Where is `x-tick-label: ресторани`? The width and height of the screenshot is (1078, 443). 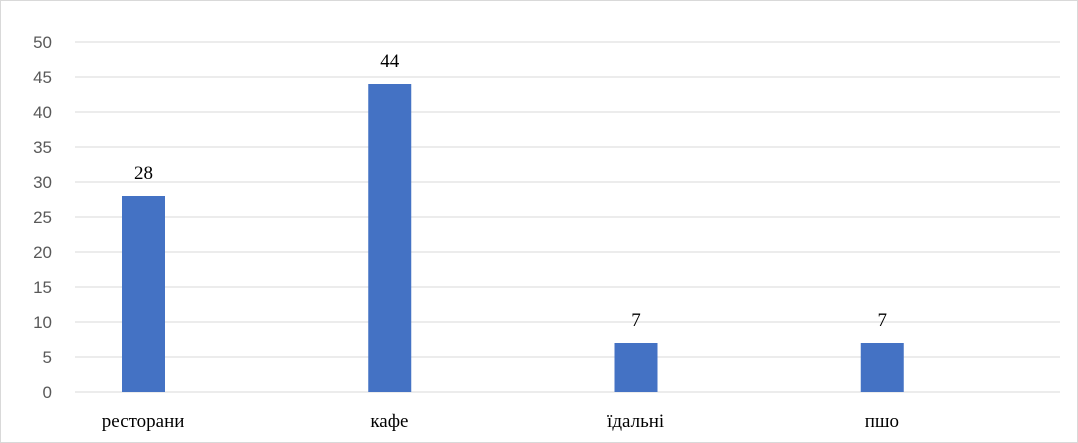 x-tick-label: ресторани is located at coordinates (143, 421).